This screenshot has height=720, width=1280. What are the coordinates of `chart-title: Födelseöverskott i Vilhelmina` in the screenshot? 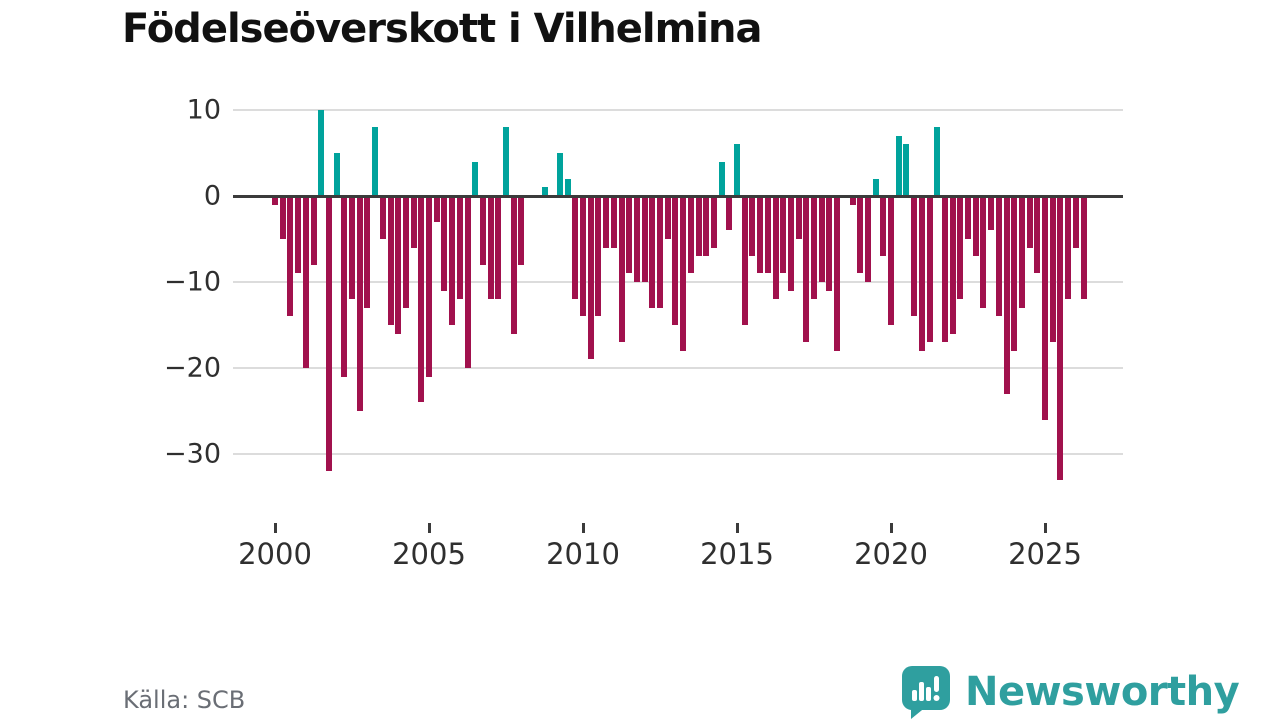 It's located at (442, 29).